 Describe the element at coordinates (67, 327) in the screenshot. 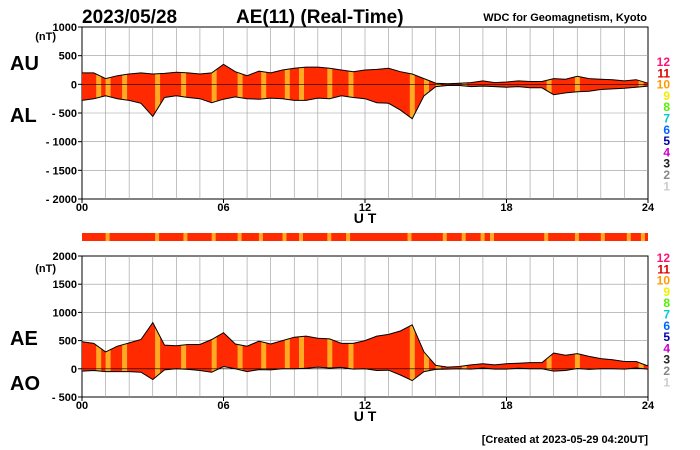

I see `ae-ao-y-ticks: 2000 1500 1000 500 0 - 500` at that location.